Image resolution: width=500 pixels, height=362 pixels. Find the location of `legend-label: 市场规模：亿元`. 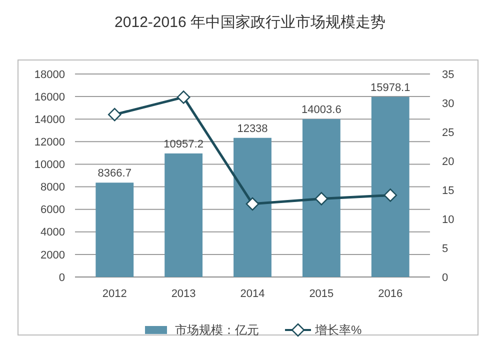

legend-label: 市场规模：亿元 is located at coordinates (217, 330).